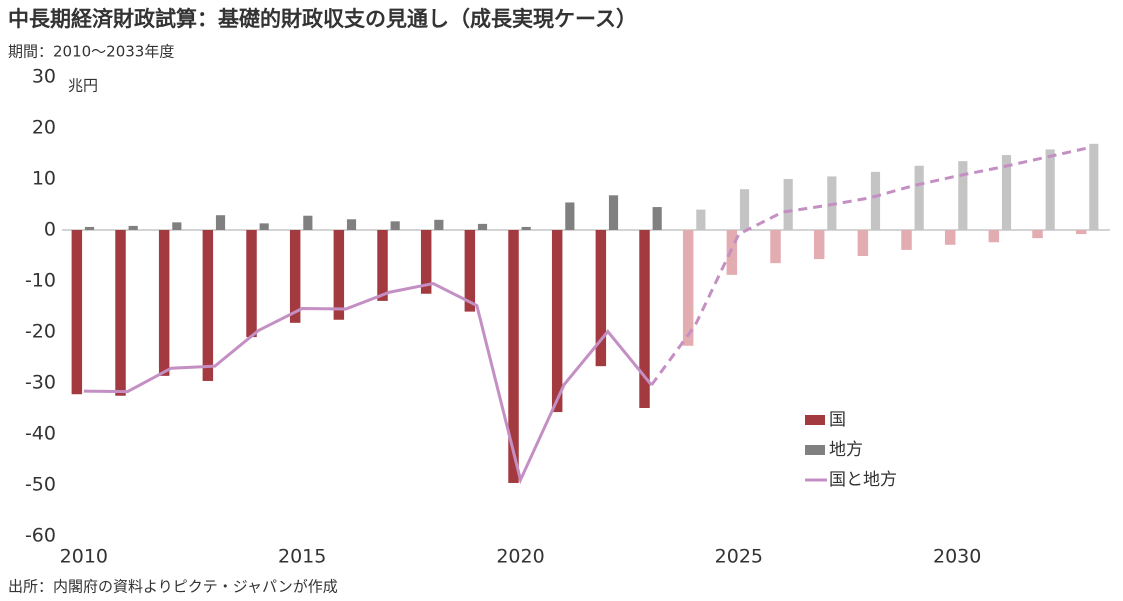  I want to click on x-tick-label: 2015, so click(302, 557).